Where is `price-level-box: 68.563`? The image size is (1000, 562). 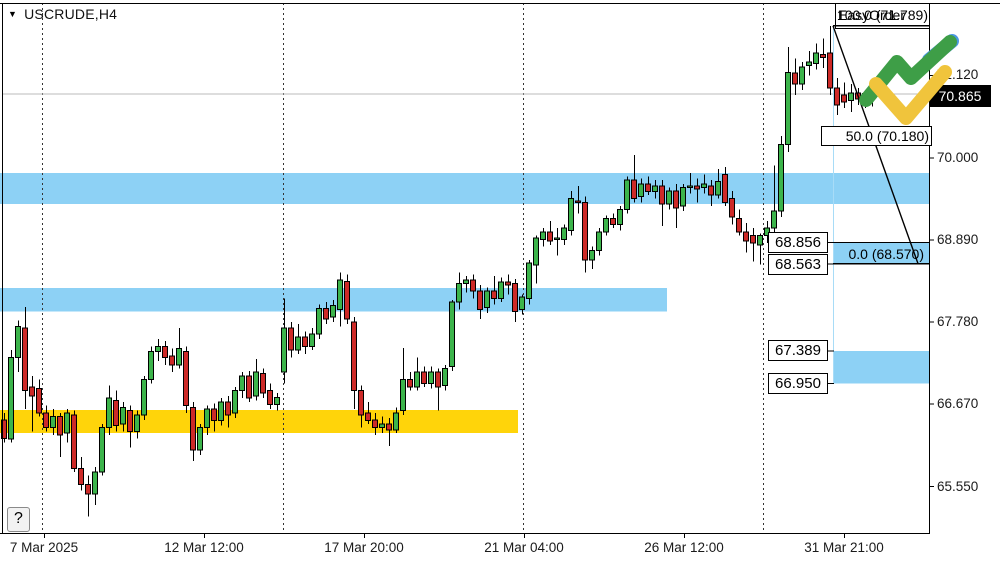 price-level-box: 68.563 is located at coordinates (798, 264).